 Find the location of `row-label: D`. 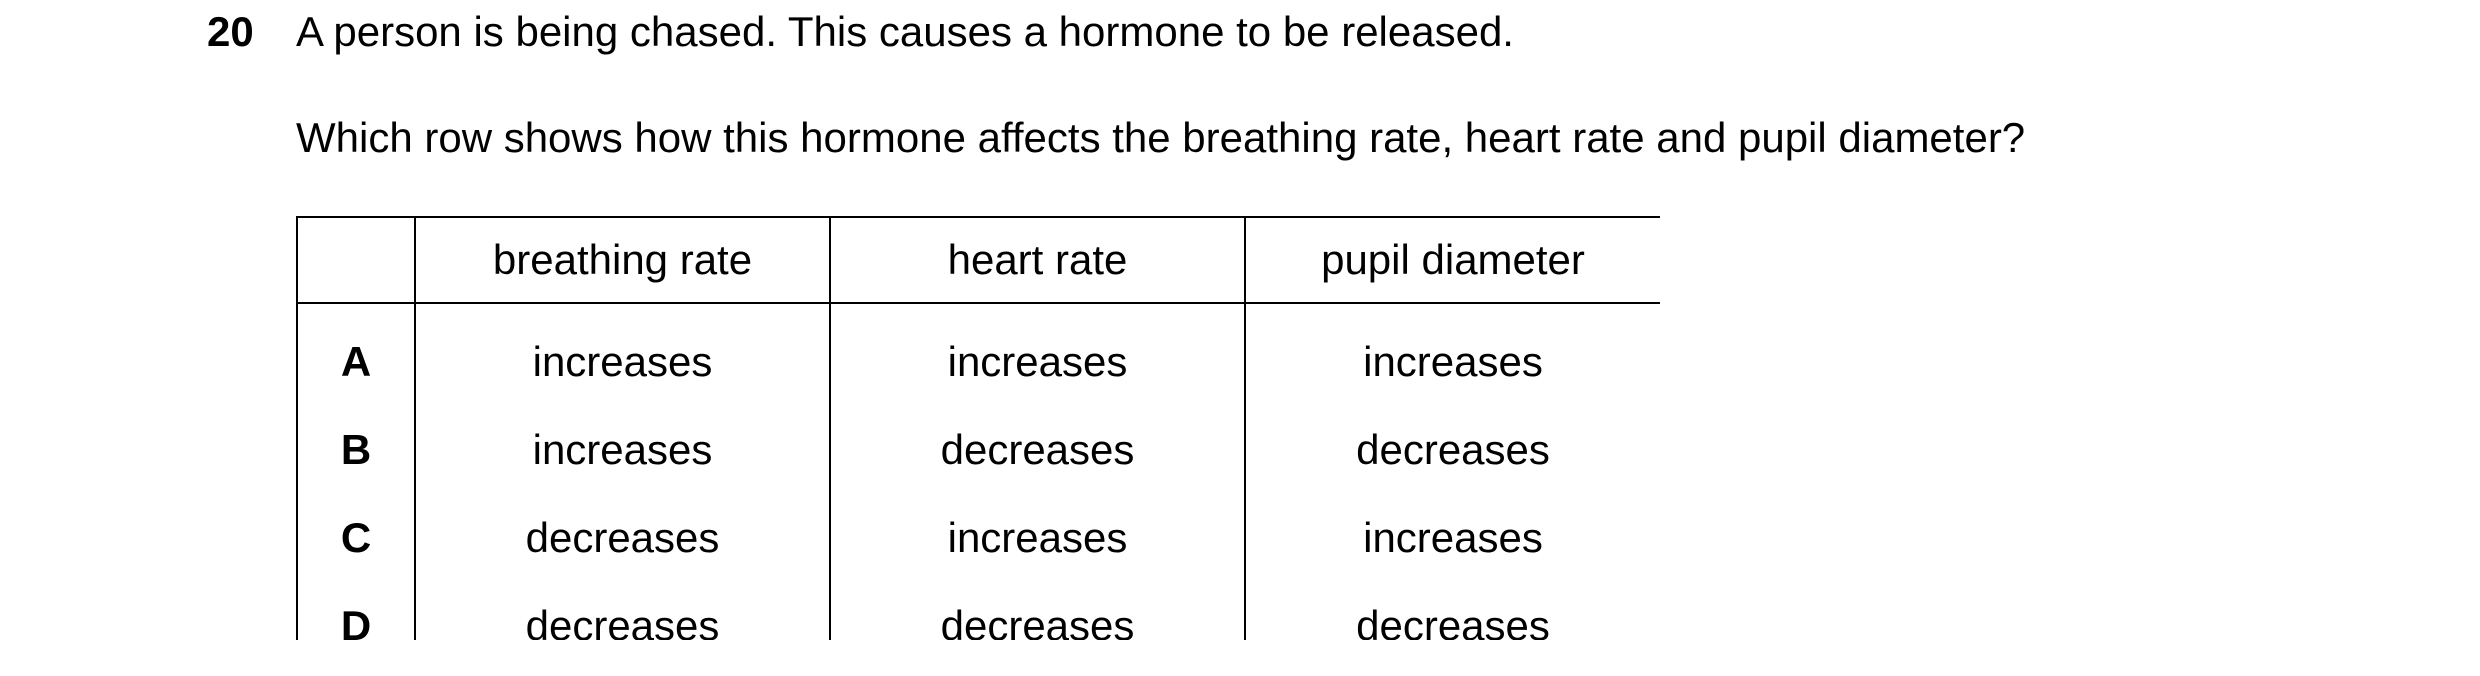

row-label: D is located at coordinates (356, 611).